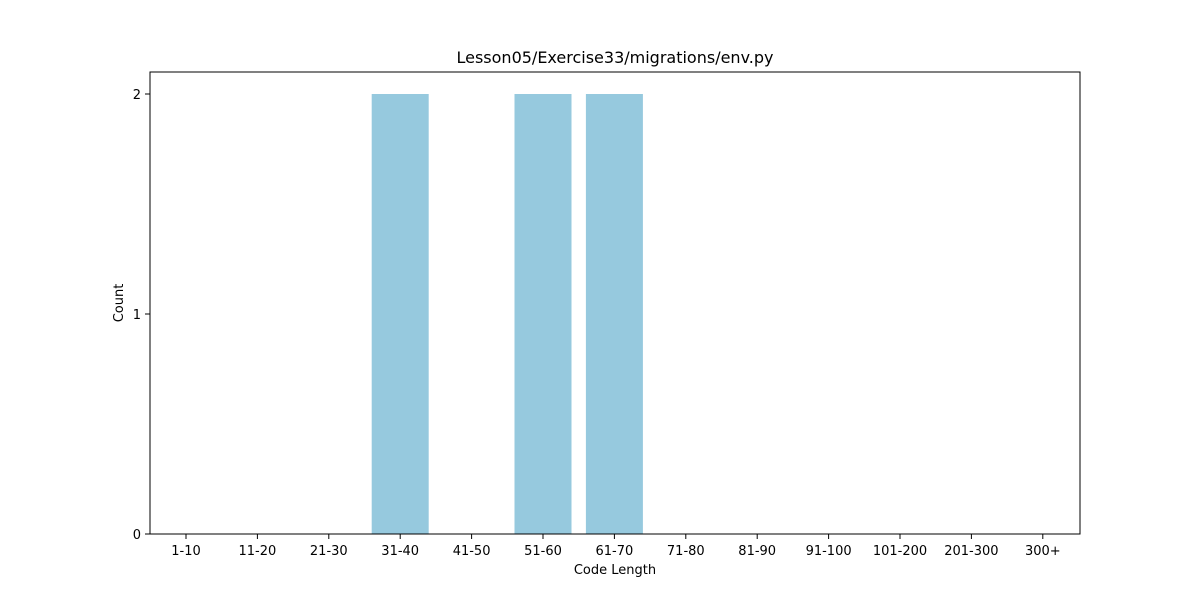 Image resolution: width=1200 pixels, height=600 pixels. I want to click on x-tick-label: 11-20, so click(258, 551).